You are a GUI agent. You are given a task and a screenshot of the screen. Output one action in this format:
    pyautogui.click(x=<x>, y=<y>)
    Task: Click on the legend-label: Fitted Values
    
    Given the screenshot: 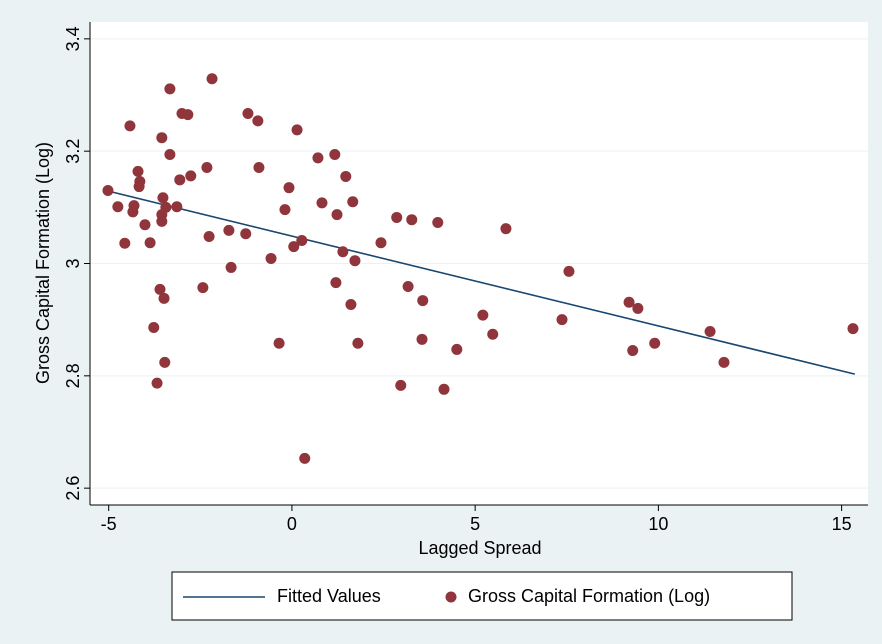 What is the action you would take?
    pyautogui.click(x=329, y=596)
    